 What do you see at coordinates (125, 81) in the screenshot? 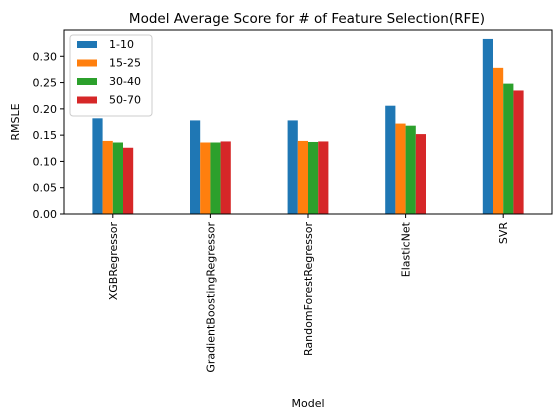
I see `legend-label: 30-40` at bounding box center [125, 81].